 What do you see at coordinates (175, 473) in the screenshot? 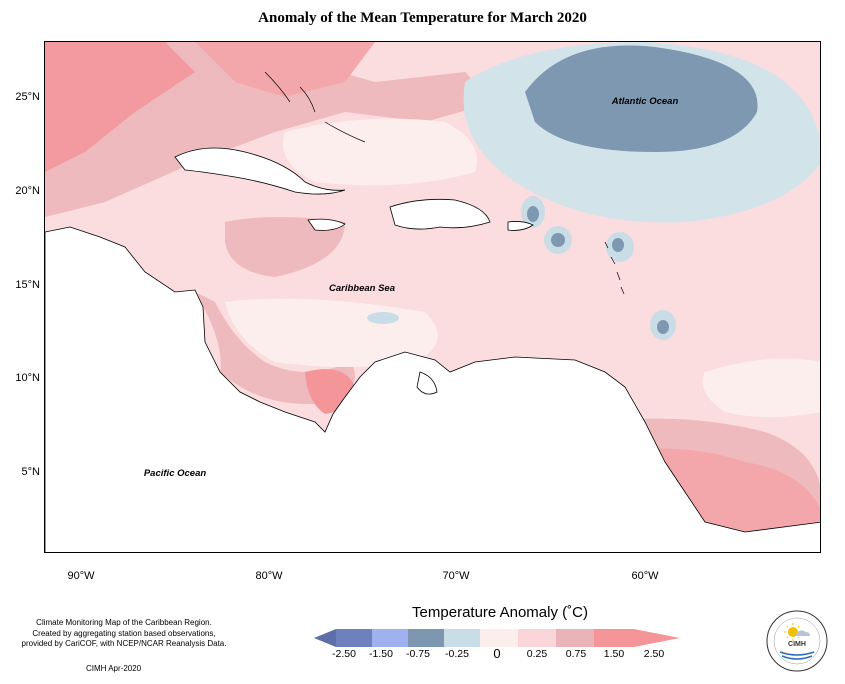
I see `pacific-label: Pacific Ocean` at bounding box center [175, 473].